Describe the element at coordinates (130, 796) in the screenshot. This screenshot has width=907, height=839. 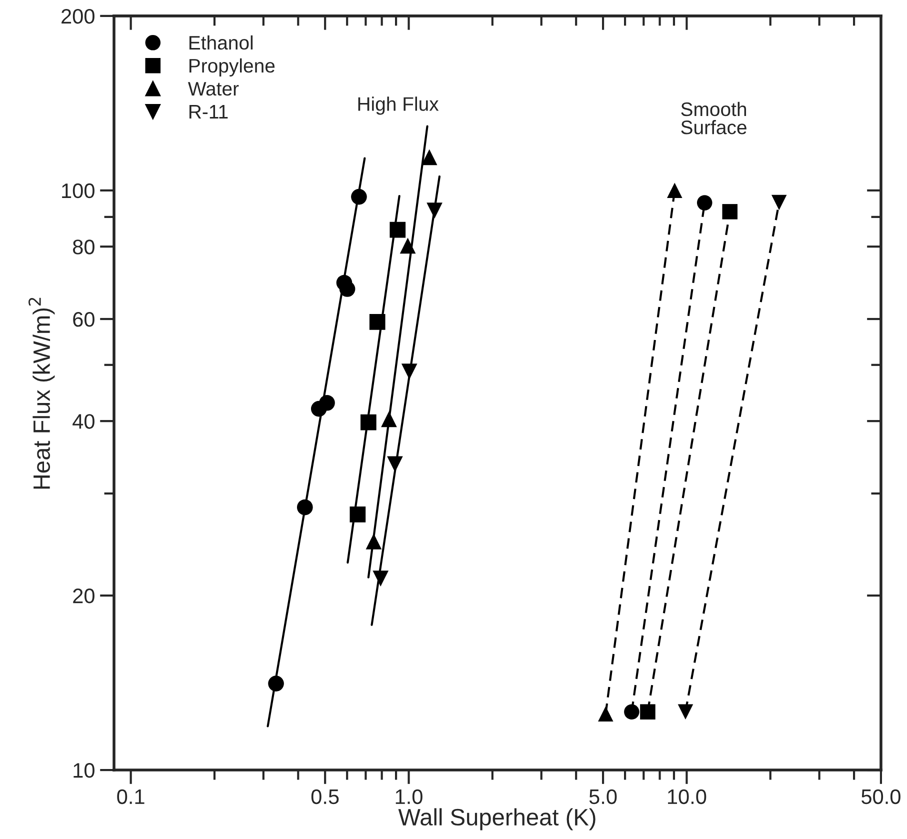
I see `x-tick-label: 0.1` at that location.